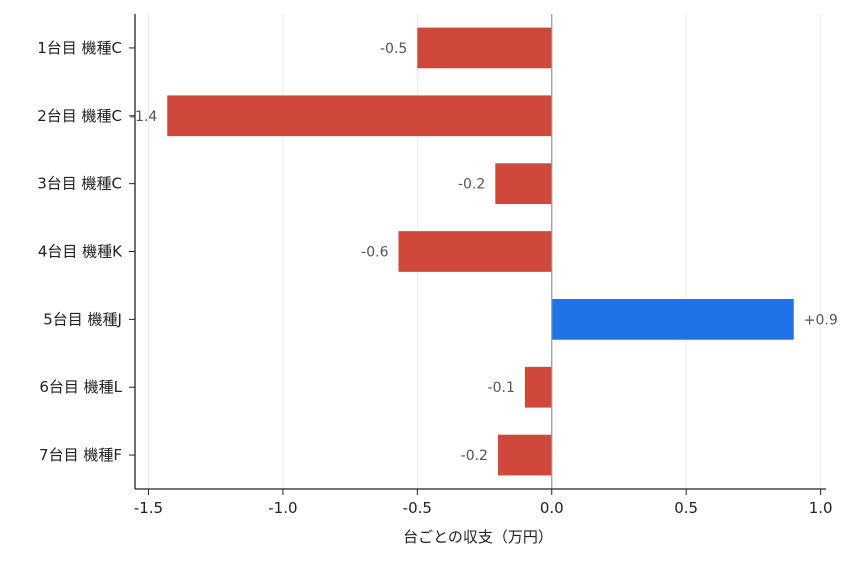 The width and height of the screenshot is (853, 565). Describe the element at coordinates (143, 117) in the screenshot. I see `data-label: -1.4` at that location.